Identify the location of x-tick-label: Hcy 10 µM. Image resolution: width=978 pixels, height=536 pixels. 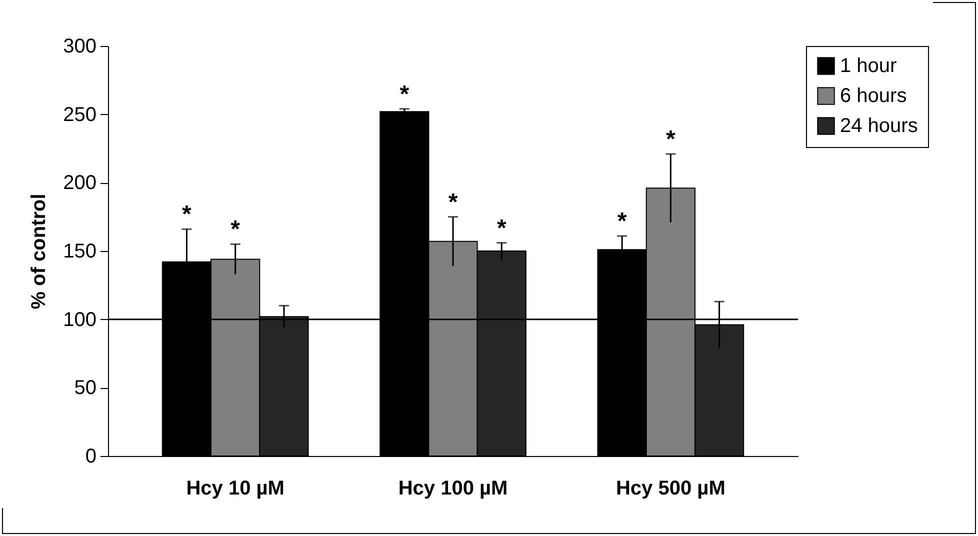
(235, 489).